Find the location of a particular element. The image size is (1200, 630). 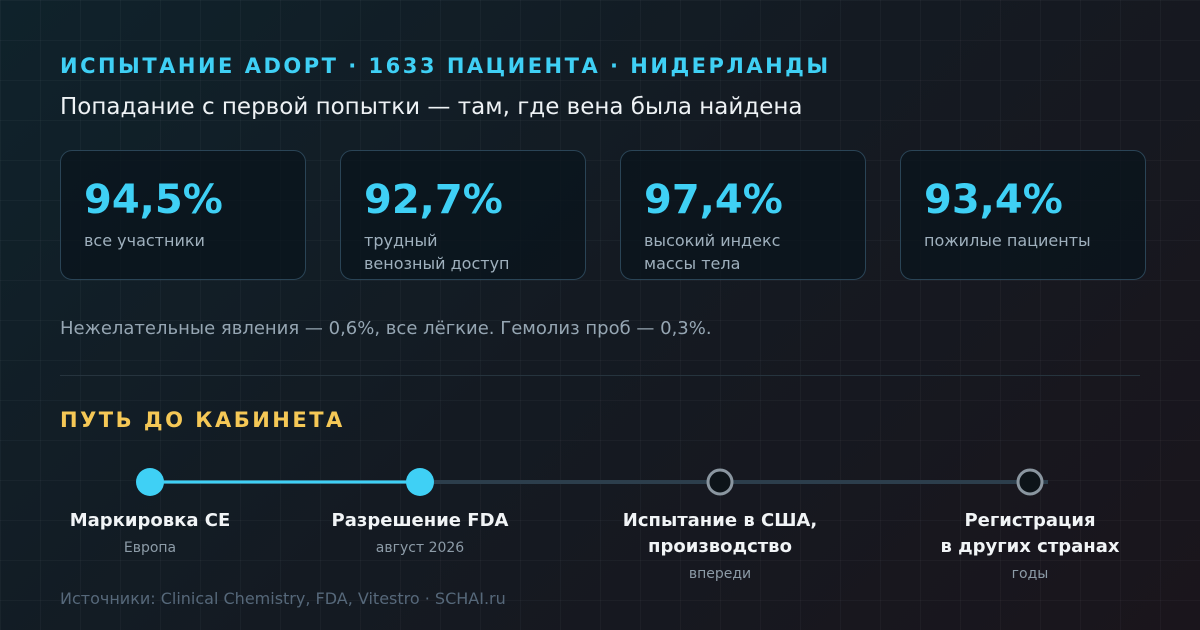

stat-label: все участники is located at coordinates (144, 240).